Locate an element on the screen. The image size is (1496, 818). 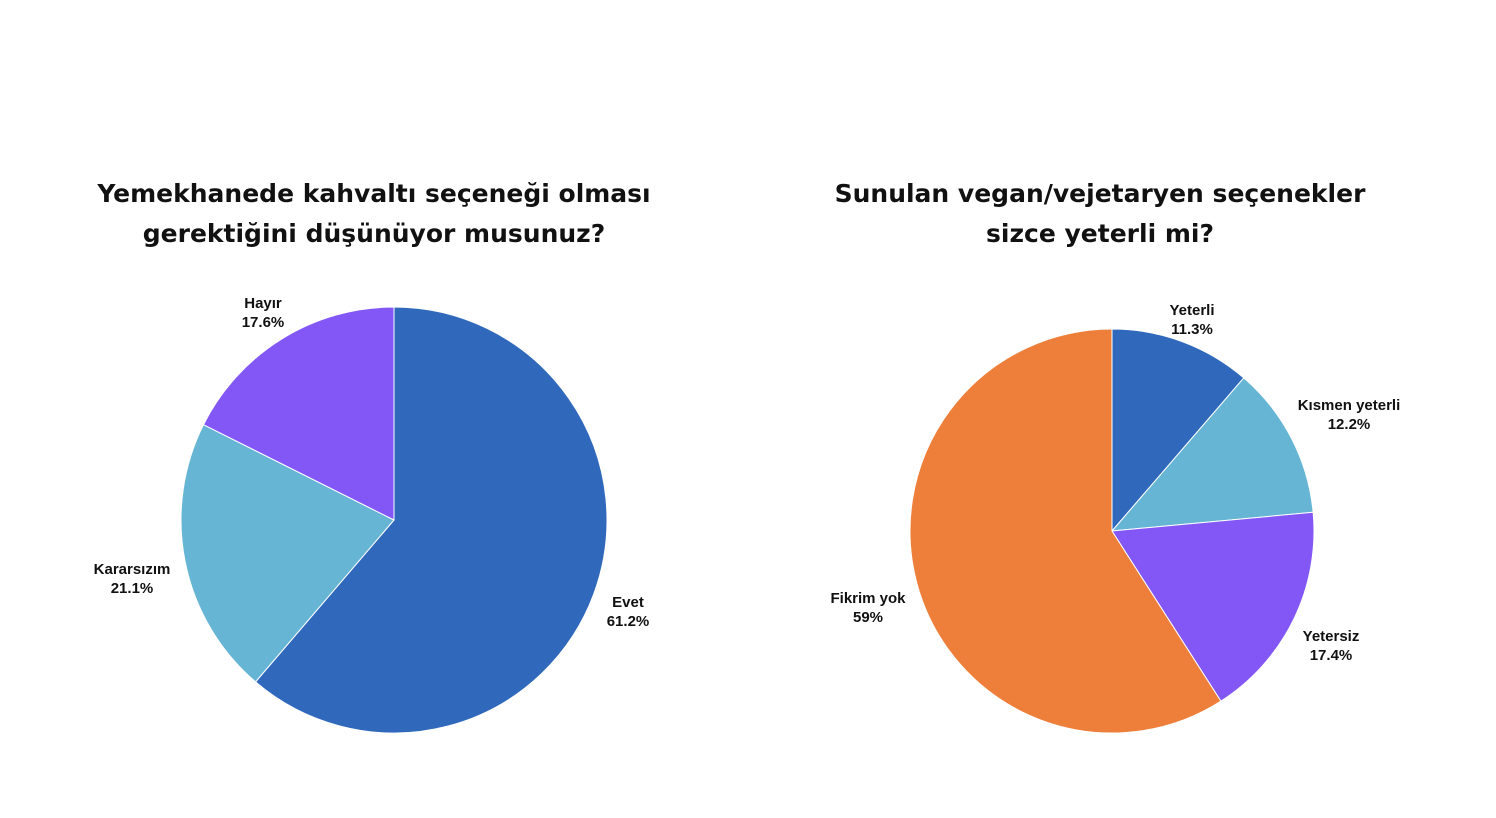
chart-2-title-line-2: sizce yeterli mi? is located at coordinates (1100, 233).